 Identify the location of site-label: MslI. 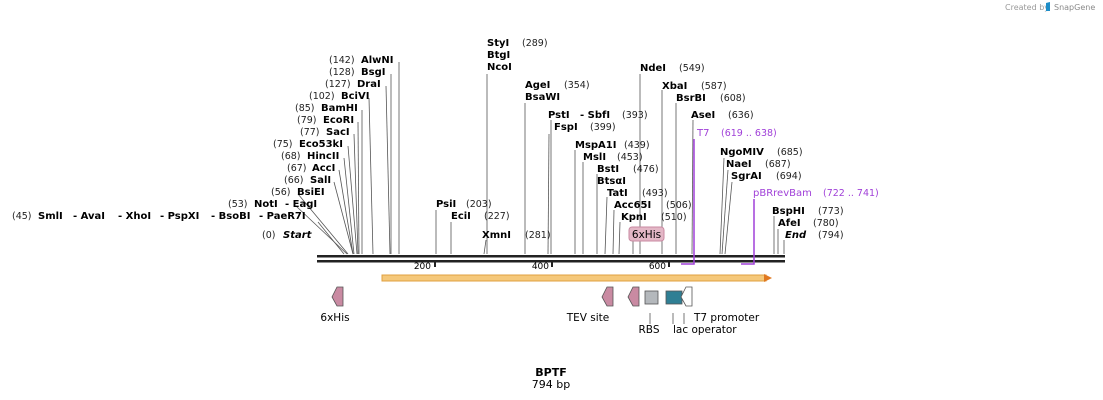
(594, 157).